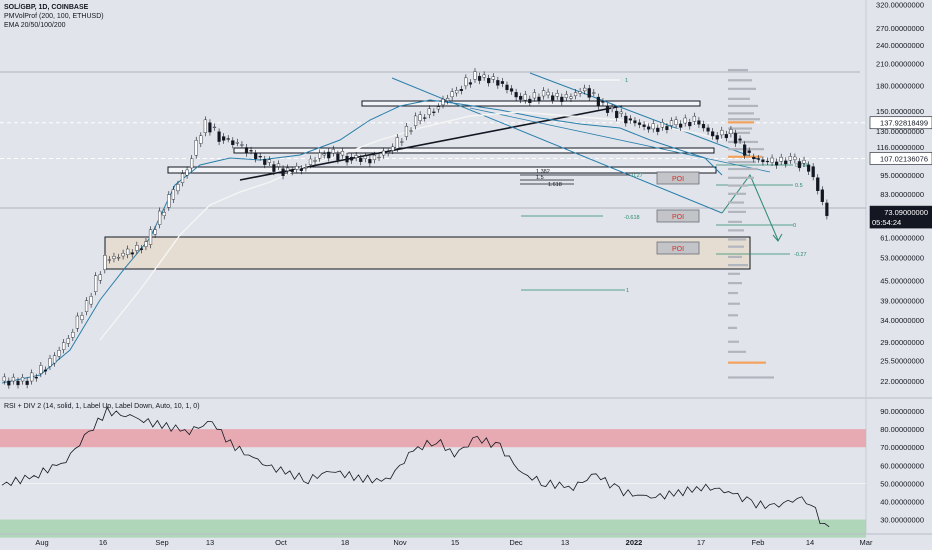 This screenshot has width=932, height=550. Describe the element at coordinates (902, 381) in the screenshot. I see `price-tick-label: 22.00000000` at that location.